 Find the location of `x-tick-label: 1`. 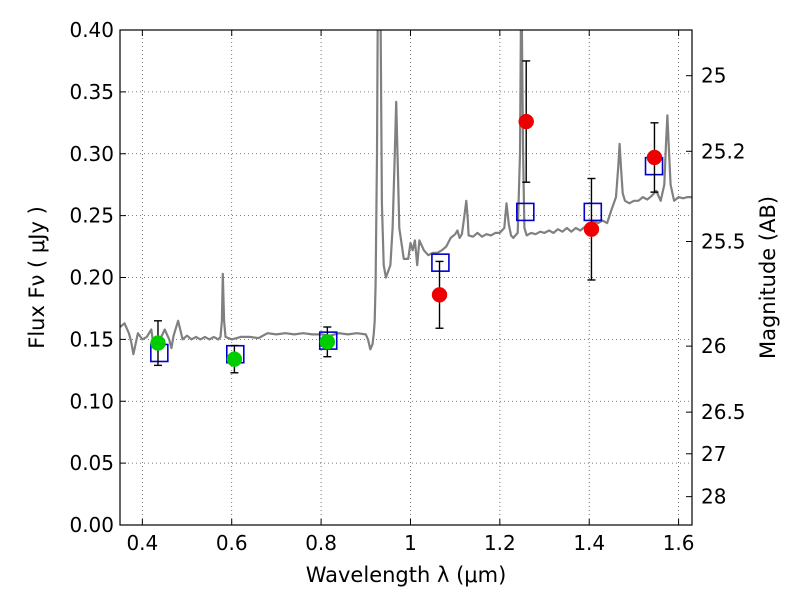

x-tick-label: 1 is located at coordinates (410, 543).